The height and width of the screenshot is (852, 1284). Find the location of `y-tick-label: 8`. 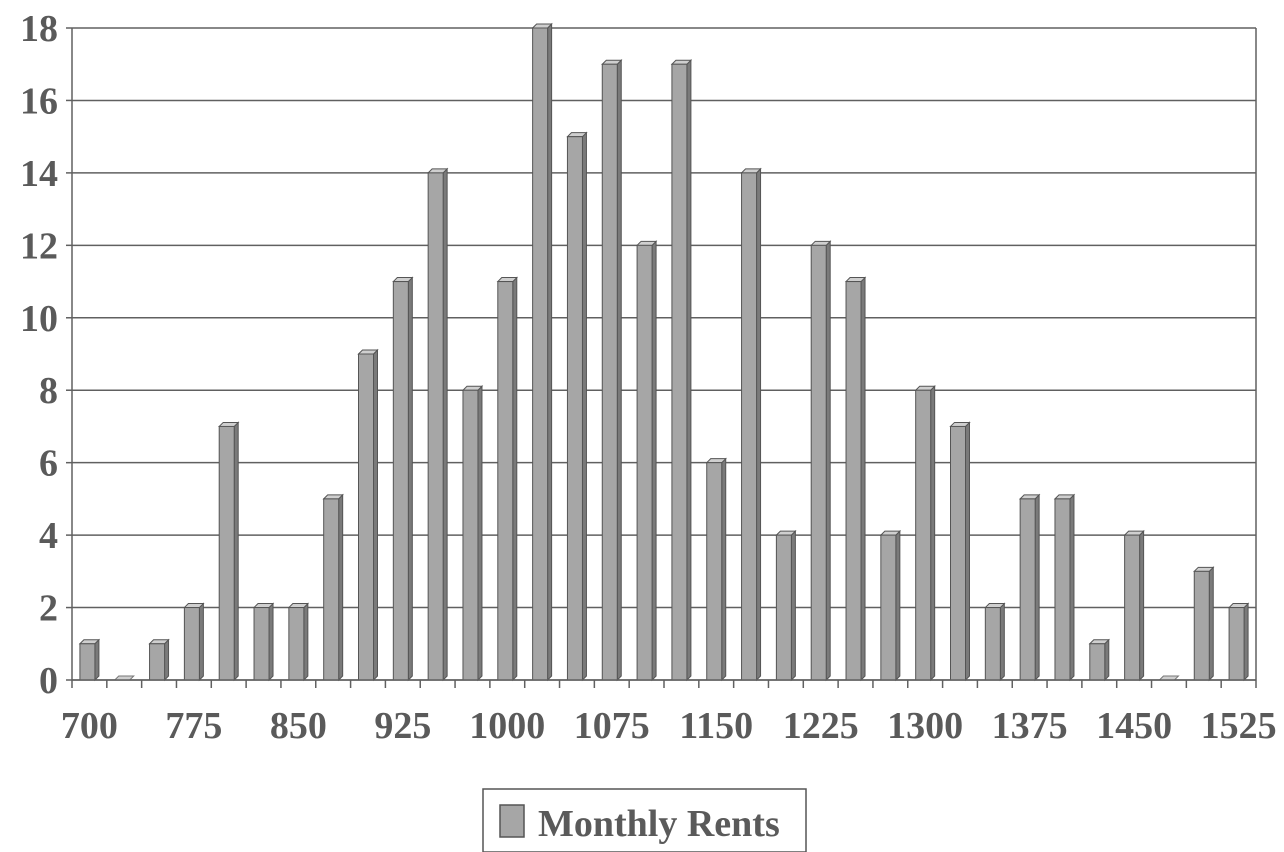

y-tick-label: 8 is located at coordinates (48, 391).